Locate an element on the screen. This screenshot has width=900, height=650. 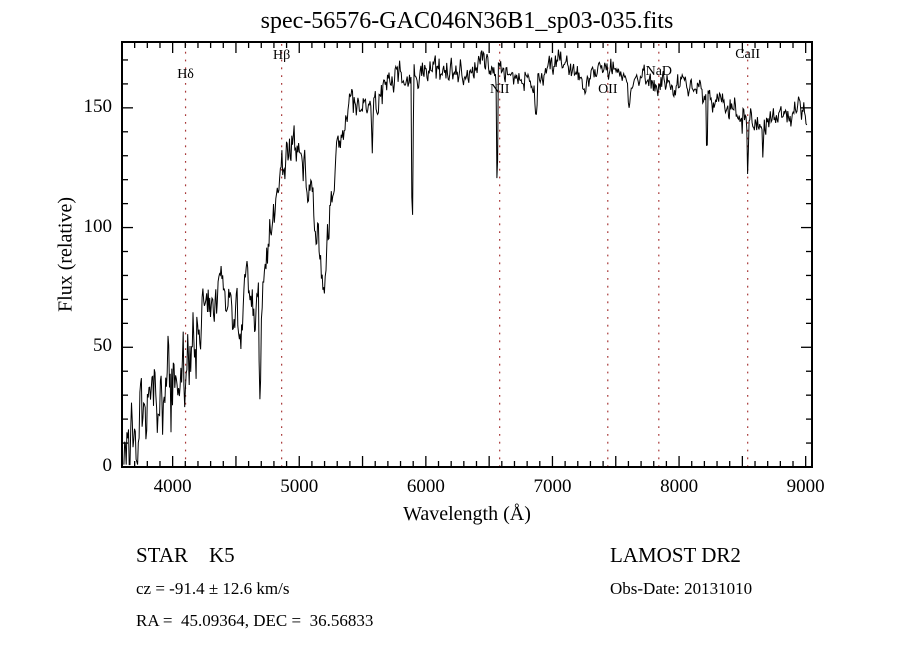
x-tick-label: 5000 is located at coordinates (299, 486).